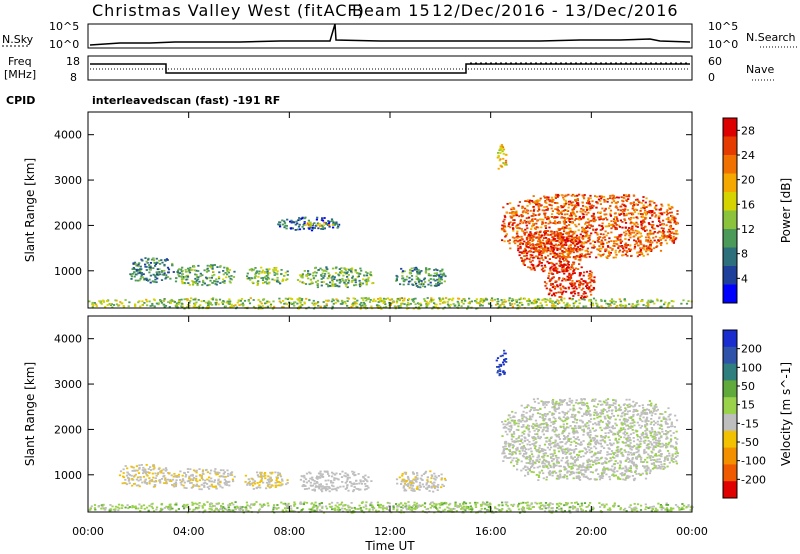 The height and width of the screenshot is (554, 800). What do you see at coordinates (748, 204) in the screenshot?
I see `colorbar-tick-label: 16` at bounding box center [748, 204].